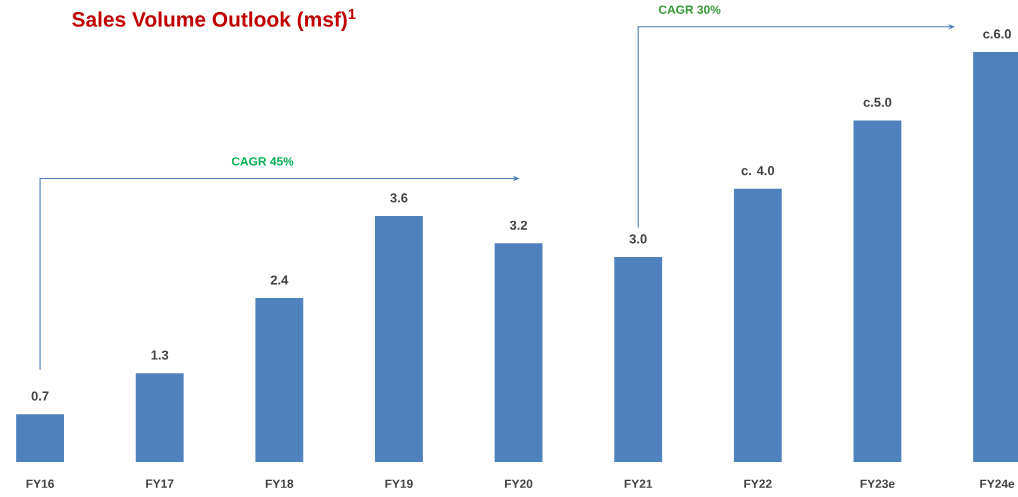 This screenshot has width=1018, height=497. Describe the element at coordinates (758, 483) in the screenshot. I see `x-tick-label: FY22` at that location.